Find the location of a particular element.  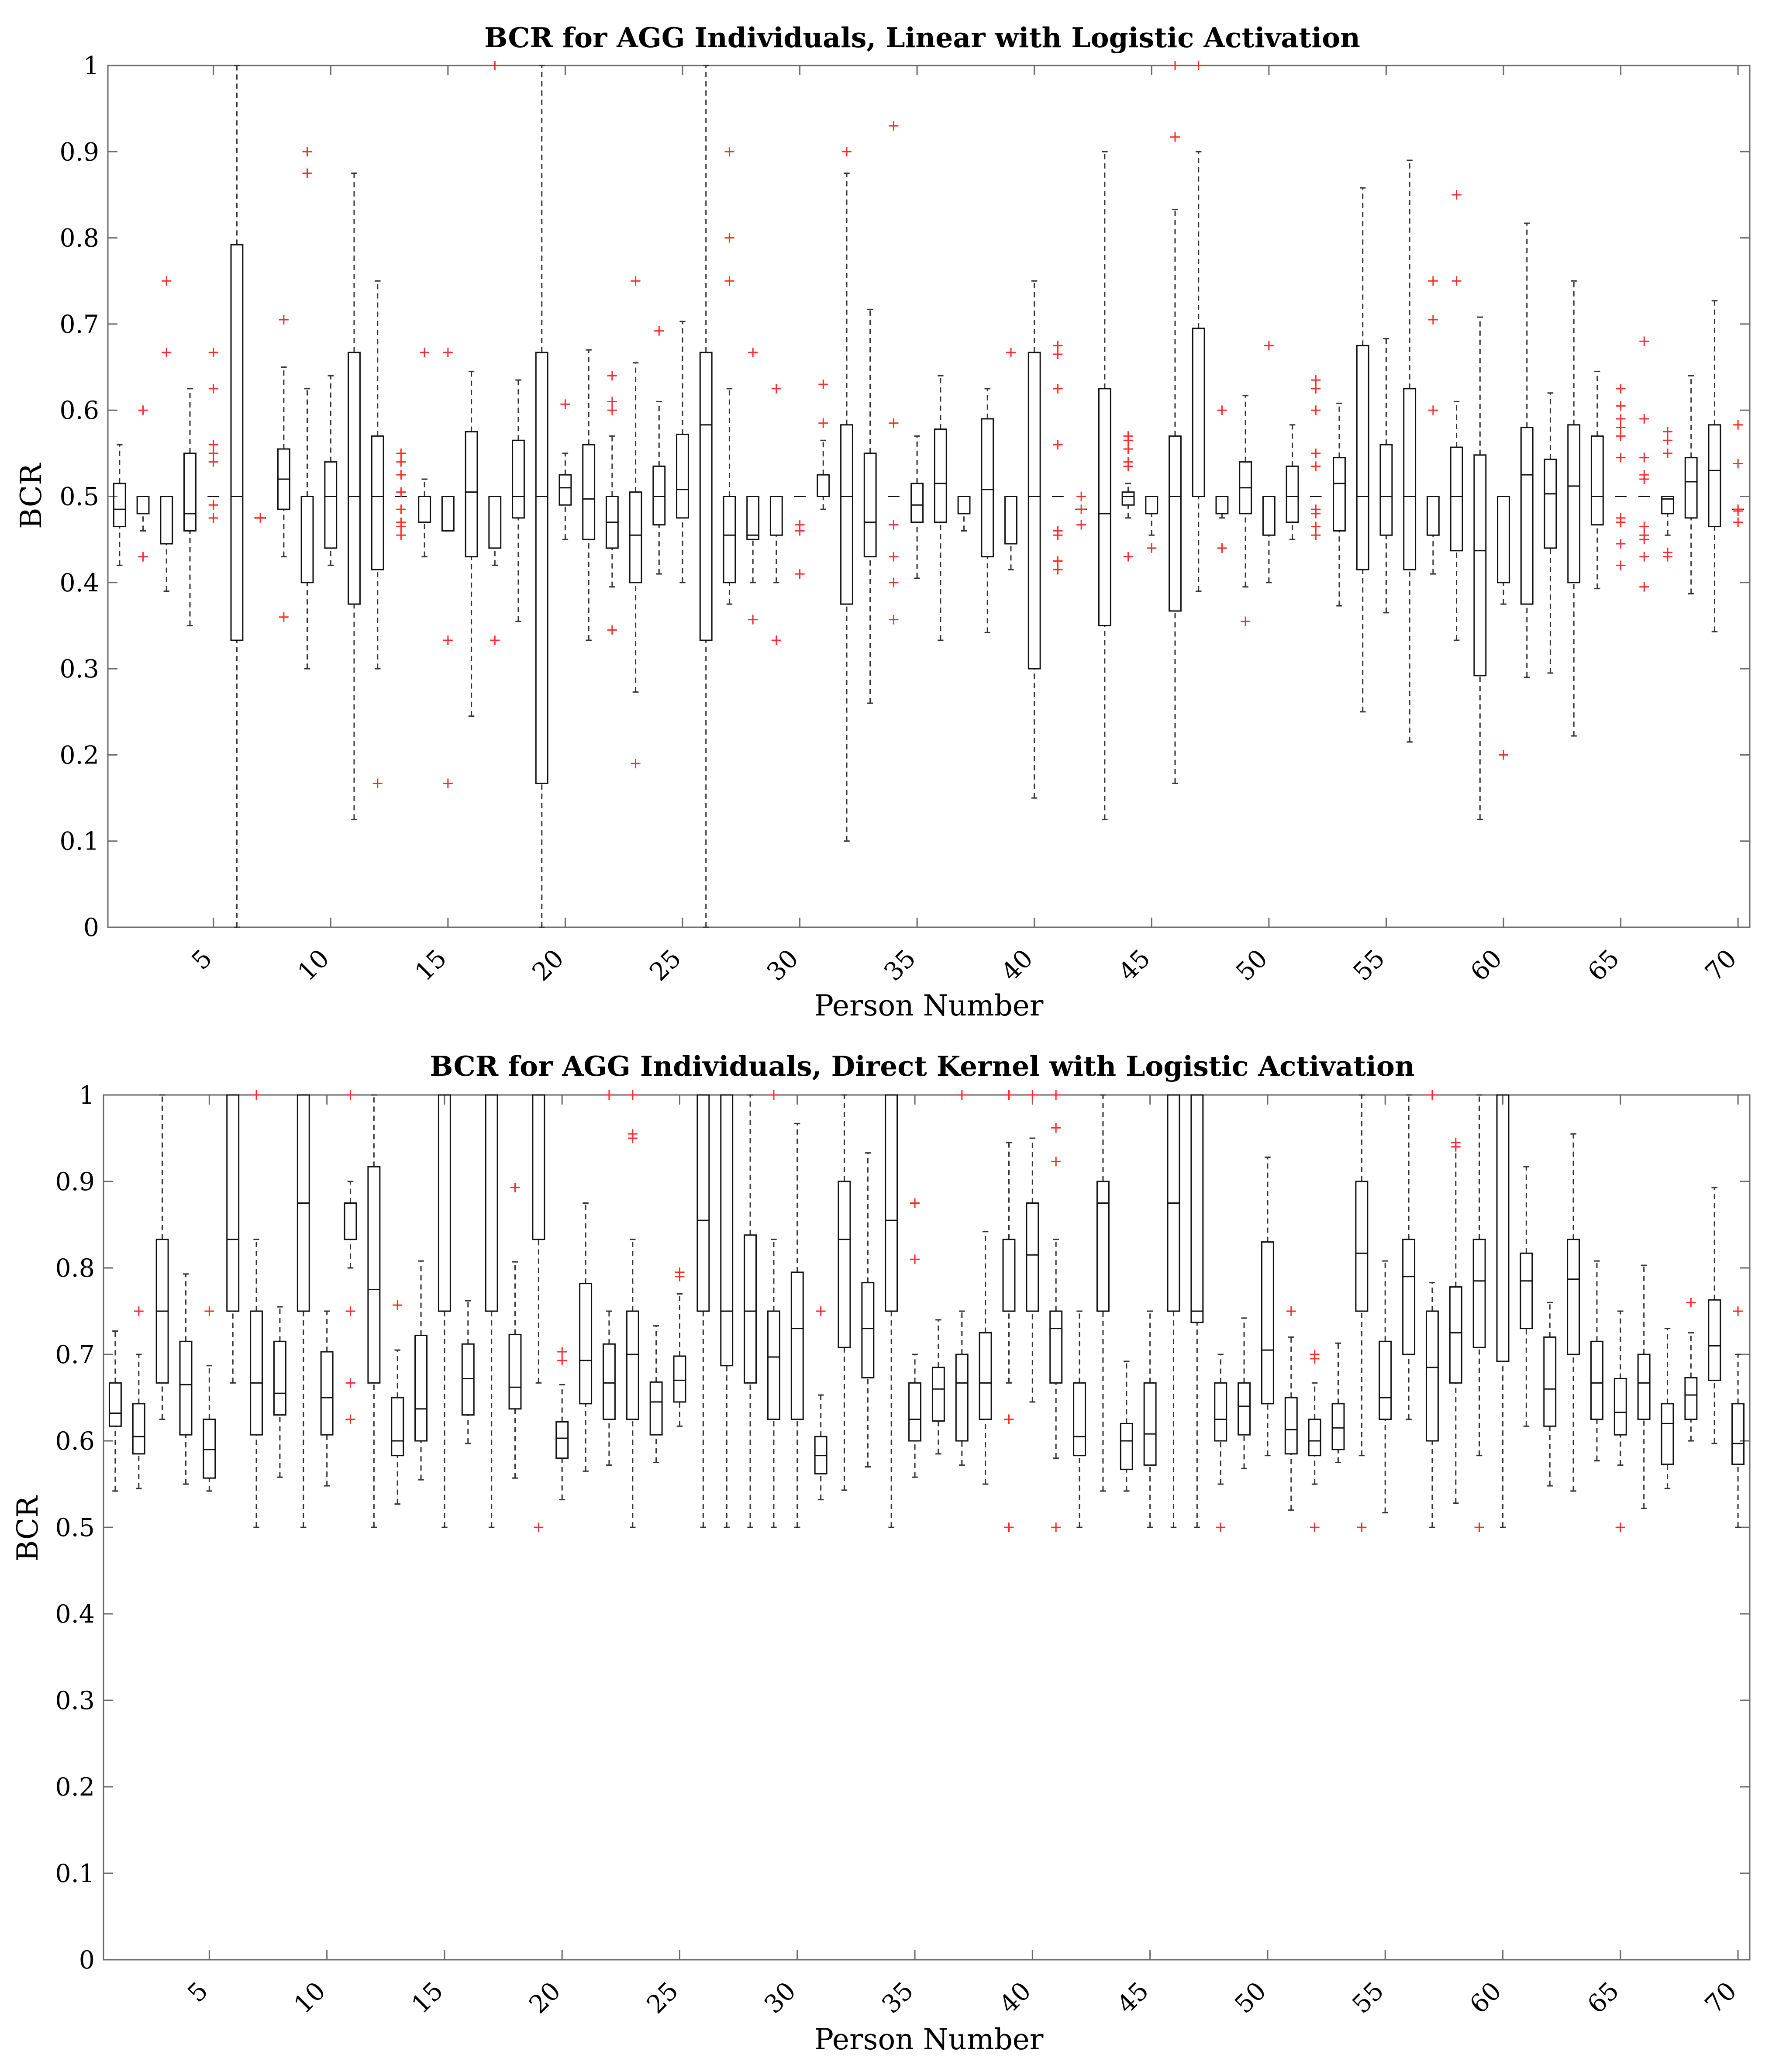

y-tick-label: 0.5 is located at coordinates (75, 1527).